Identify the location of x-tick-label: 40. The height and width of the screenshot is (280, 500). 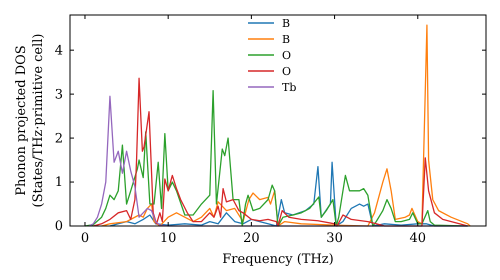
(418, 238).